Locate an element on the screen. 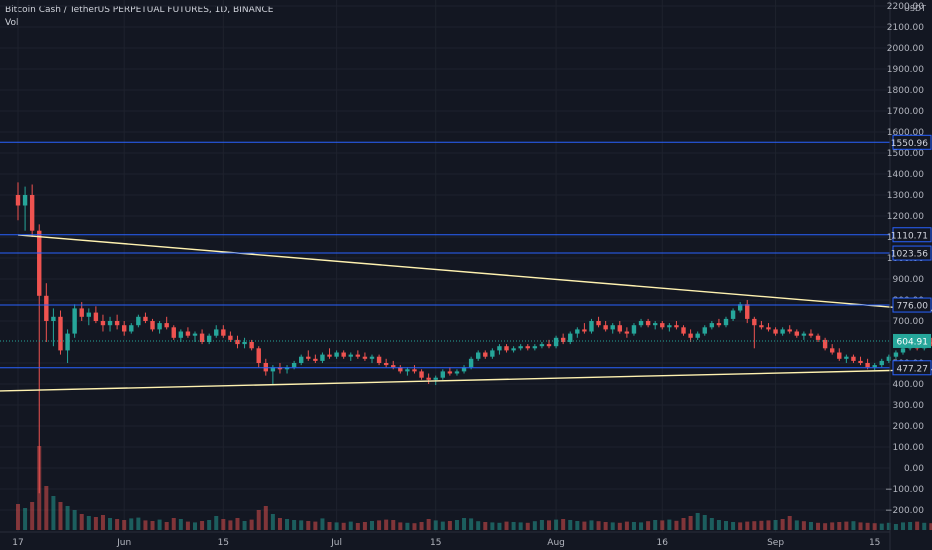 Image resolution: width=932 pixels, height=550 pixels. level-label: 1023.56 is located at coordinates (909, 255).